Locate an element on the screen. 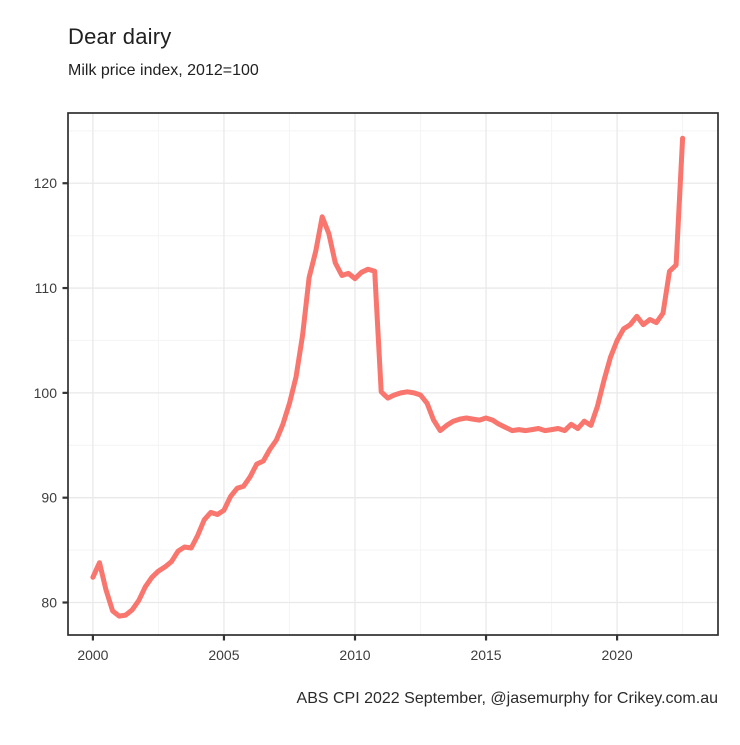 Image resolution: width=740 pixels, height=745 pixels. y-axis-tick-label: 100 is located at coordinates (46, 393).